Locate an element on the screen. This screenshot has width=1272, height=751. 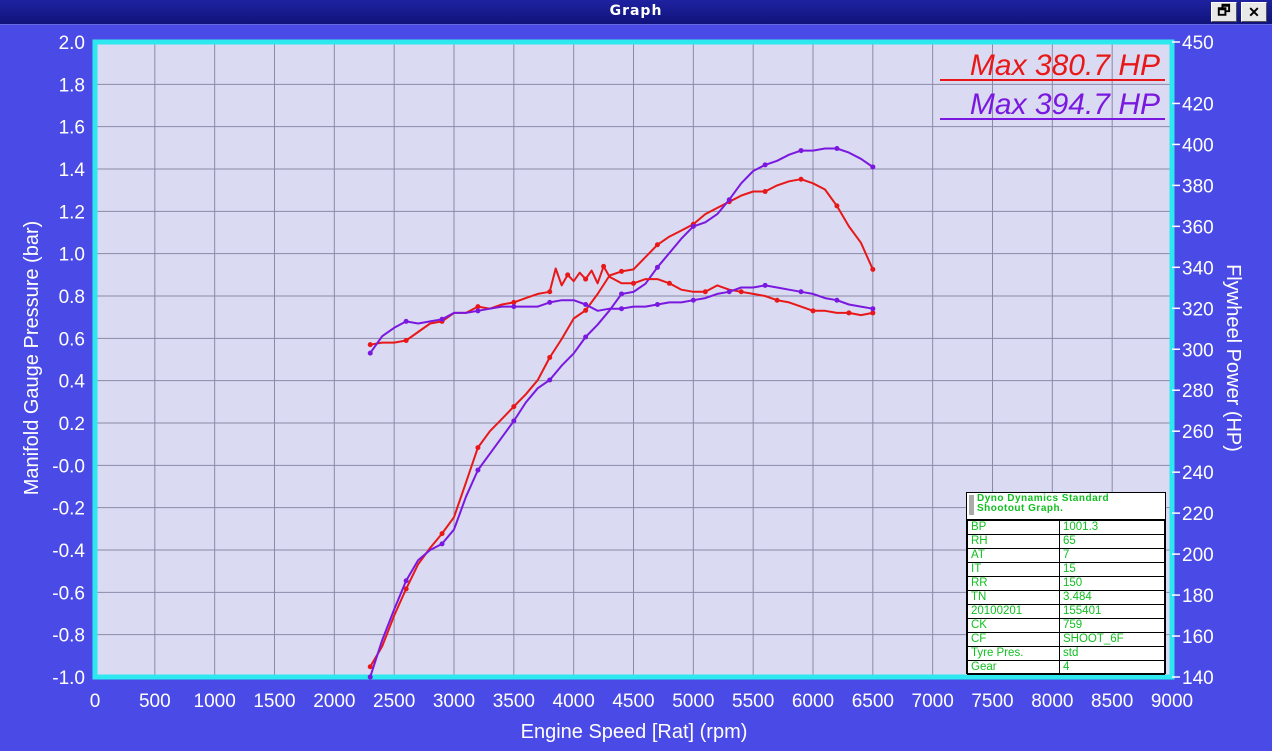
info-value: 759 is located at coordinates (1112, 625).